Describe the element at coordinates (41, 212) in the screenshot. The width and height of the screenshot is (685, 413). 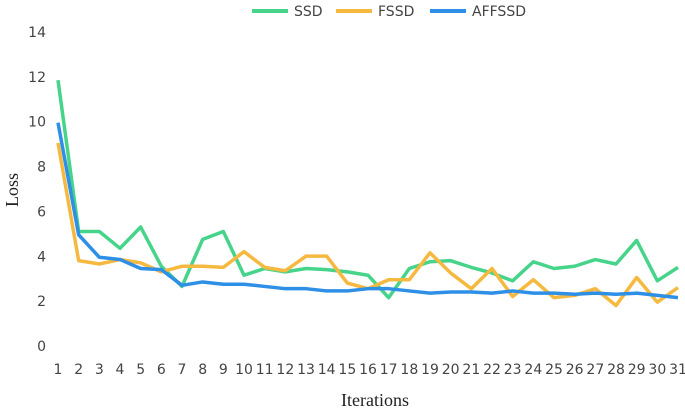
I see `y-tick-label: 6` at that location.